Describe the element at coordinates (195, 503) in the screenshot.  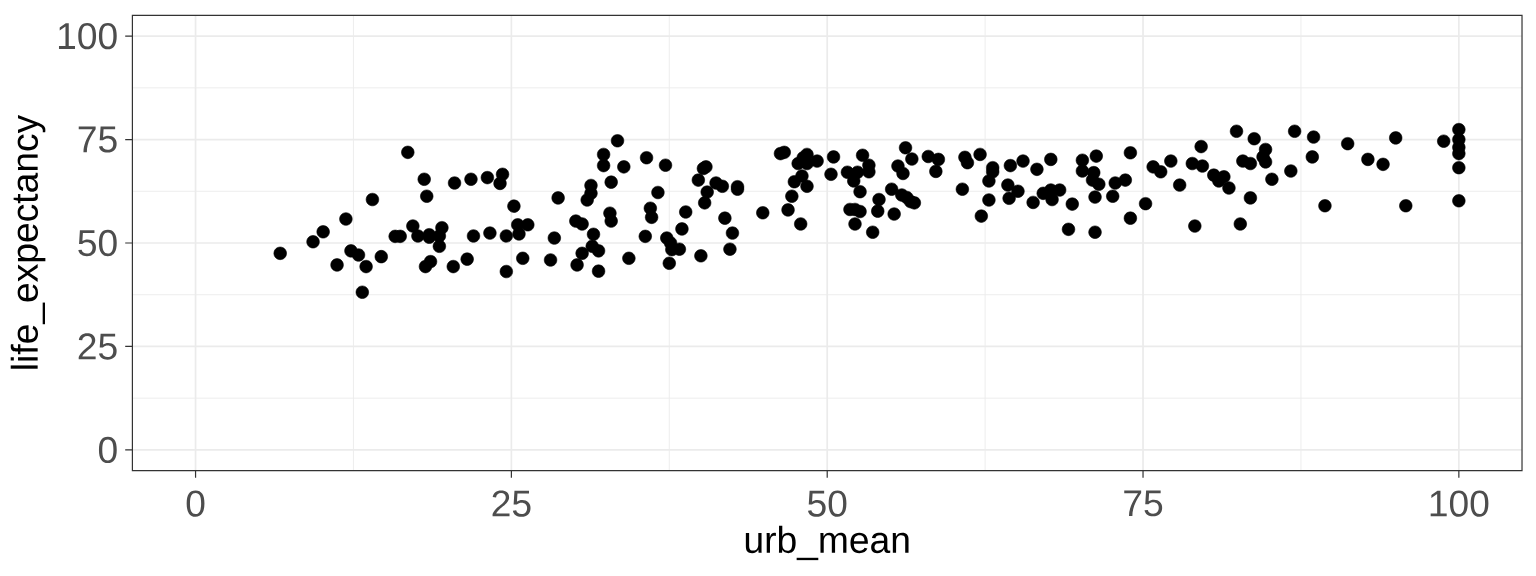
I see `x-tick-label: 0` at that location.